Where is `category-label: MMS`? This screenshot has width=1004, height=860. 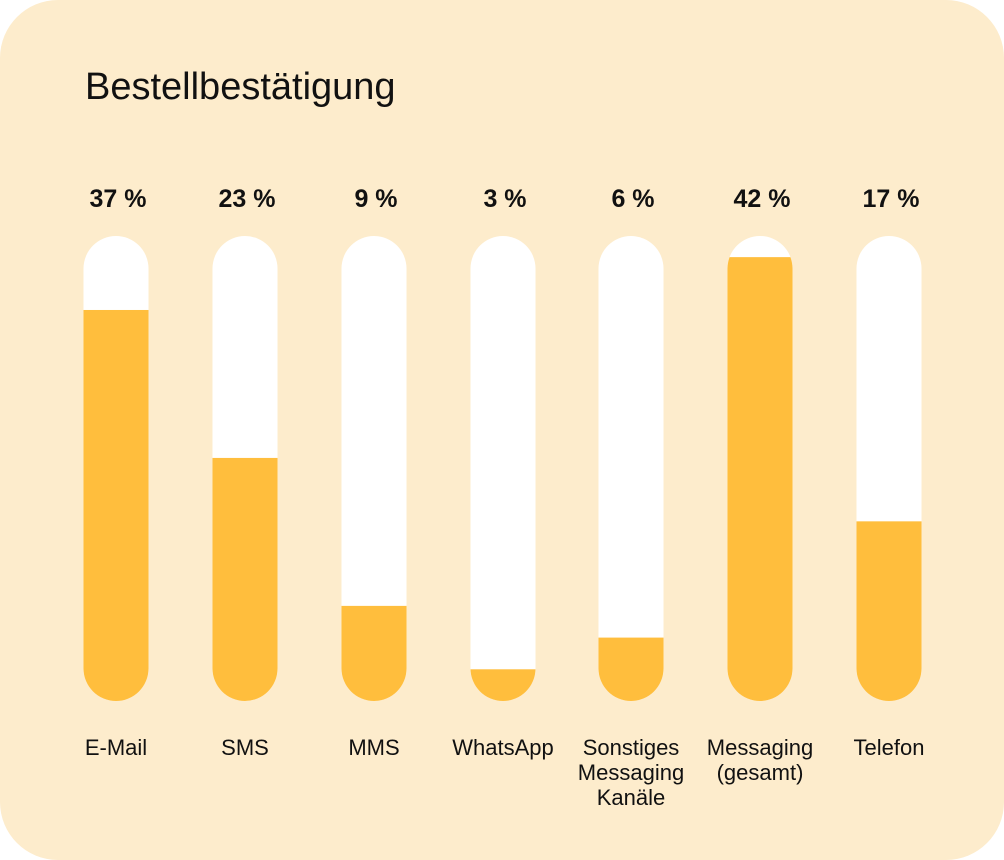
category-label: MMS is located at coordinates (373, 747).